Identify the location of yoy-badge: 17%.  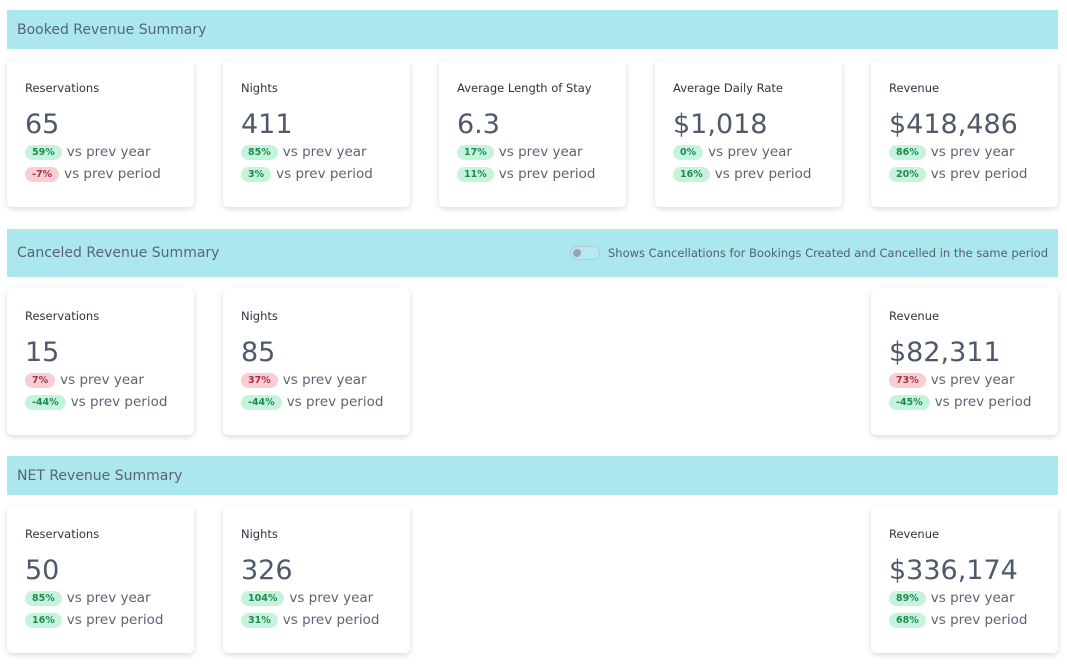
(475, 152).